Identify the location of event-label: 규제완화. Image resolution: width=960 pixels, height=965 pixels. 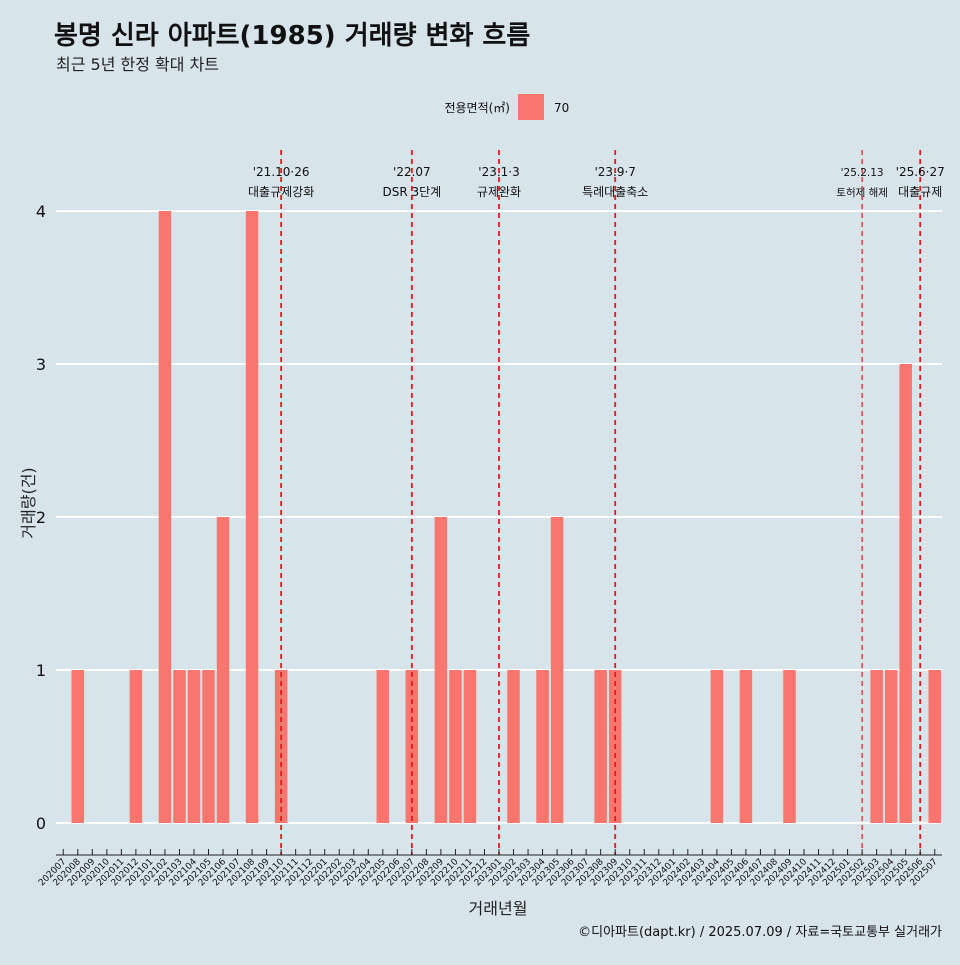
(499, 192).